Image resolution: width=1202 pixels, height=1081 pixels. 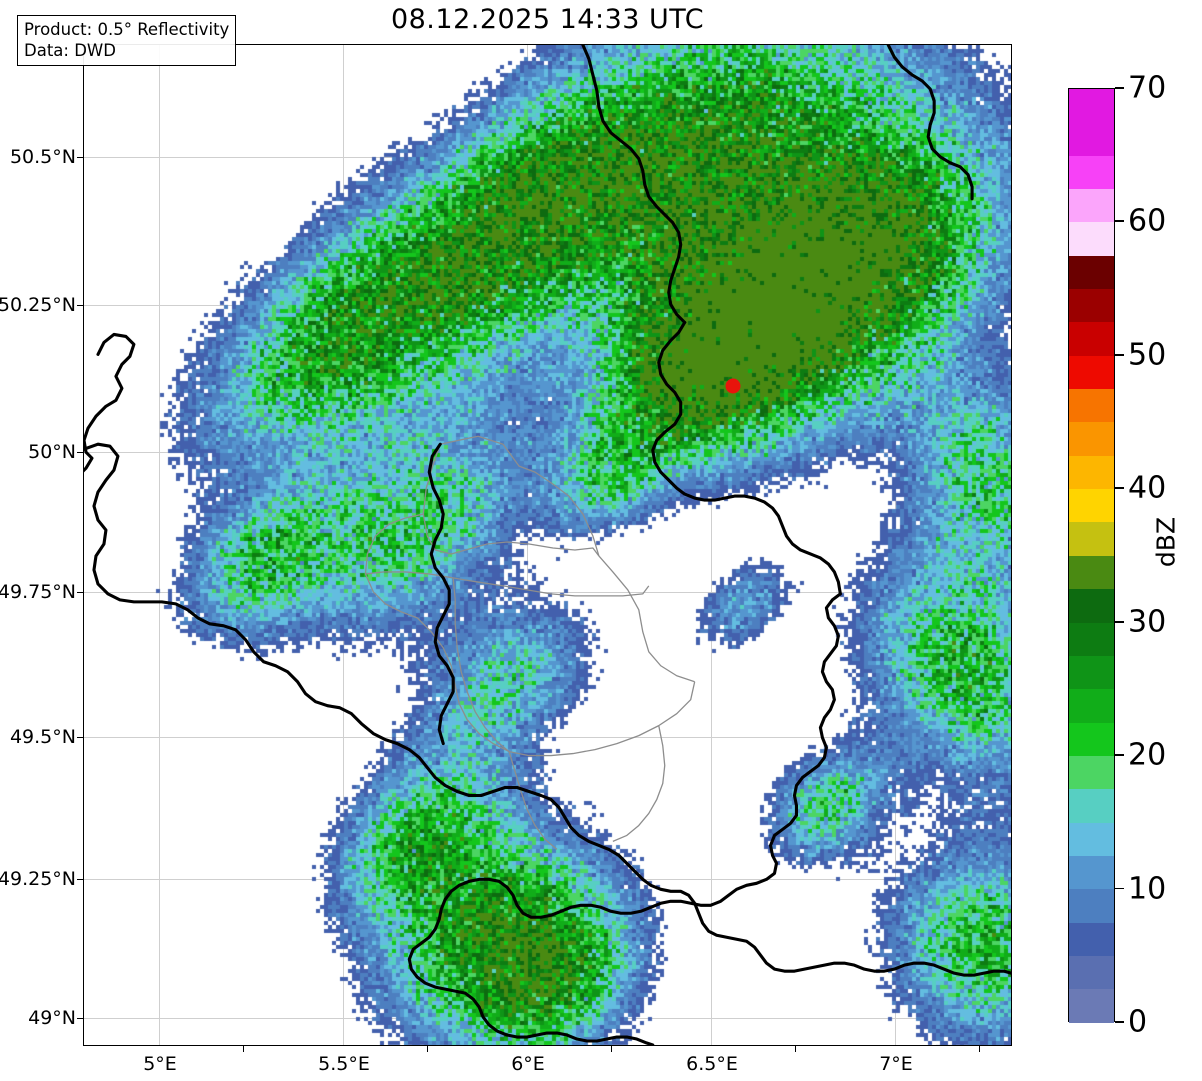 I want to click on colorbar-tick-label: 70, so click(x=1147, y=88).